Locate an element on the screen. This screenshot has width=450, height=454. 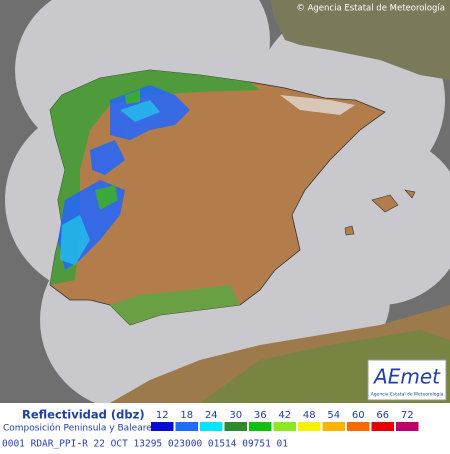
legend-value: 30 is located at coordinates (235, 415).